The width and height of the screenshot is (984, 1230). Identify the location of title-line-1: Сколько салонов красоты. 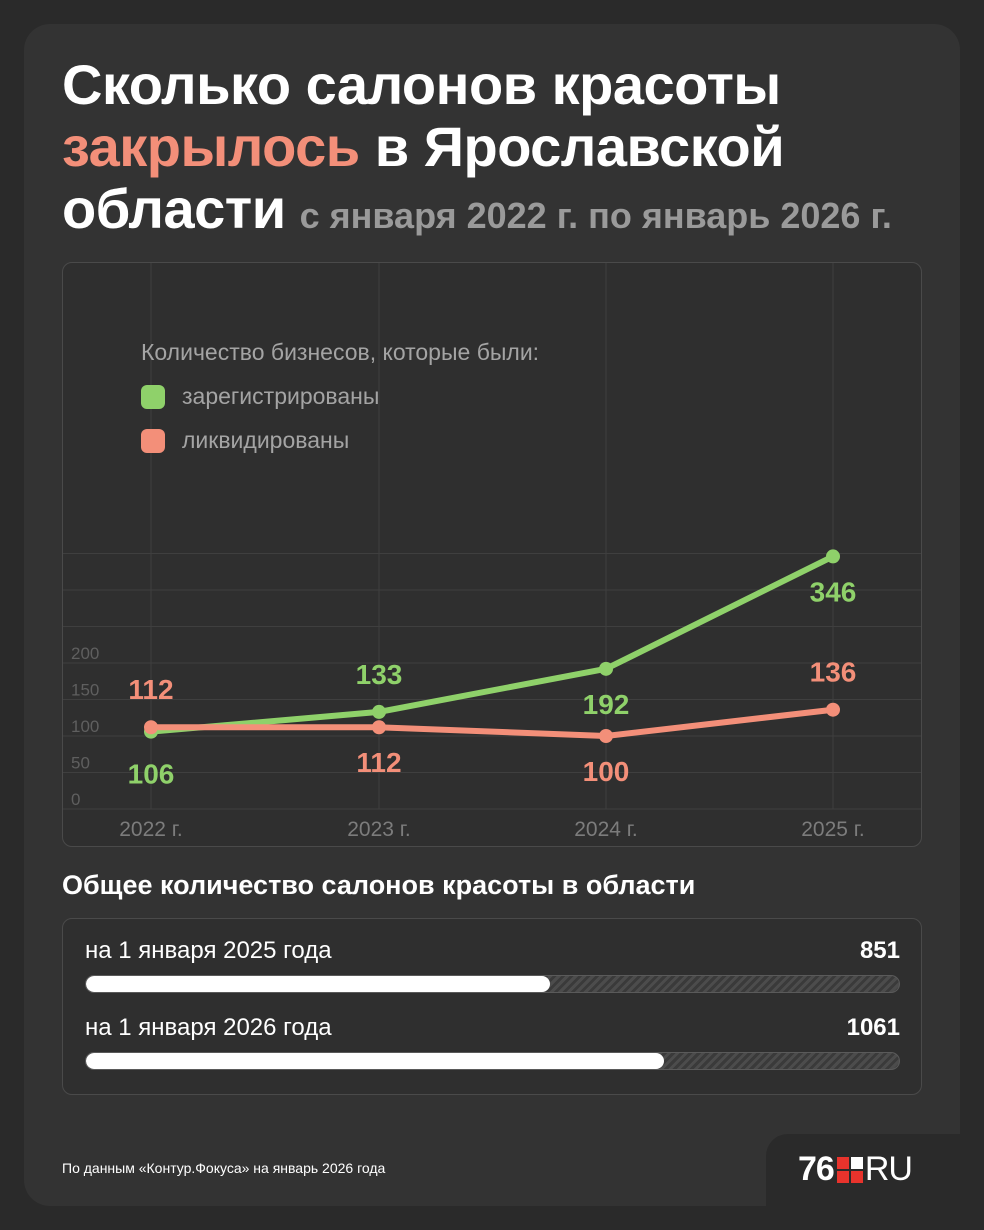
(421, 84).